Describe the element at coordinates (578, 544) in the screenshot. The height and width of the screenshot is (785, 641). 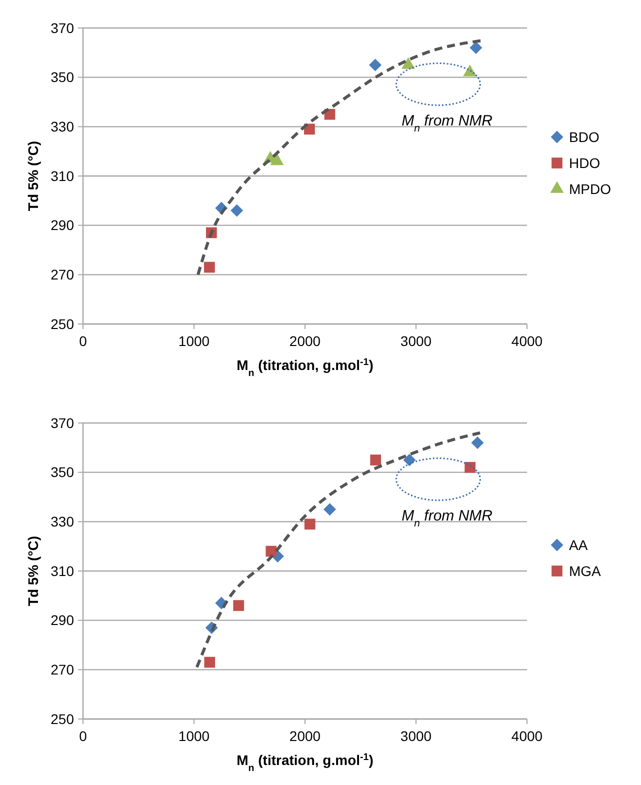
I see `legend-label: AA` at that location.